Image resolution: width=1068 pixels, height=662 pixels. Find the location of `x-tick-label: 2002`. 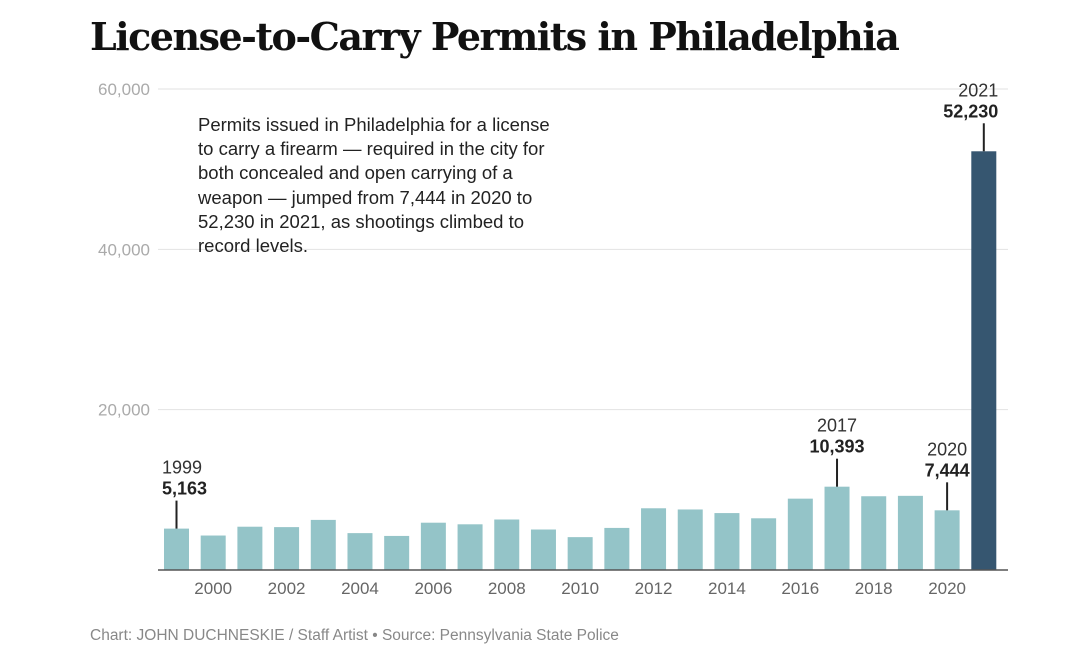

x-tick-label: 2002 is located at coordinates (287, 588).